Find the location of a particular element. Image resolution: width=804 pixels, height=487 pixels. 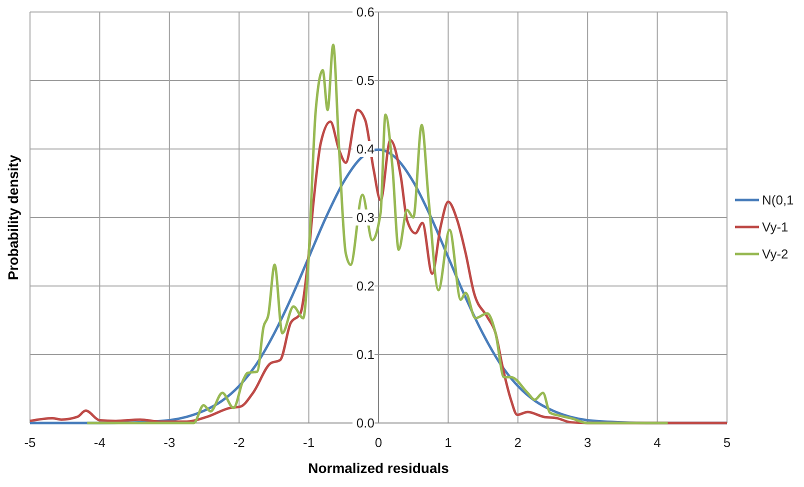

x-tick-label: -3 is located at coordinates (170, 442).